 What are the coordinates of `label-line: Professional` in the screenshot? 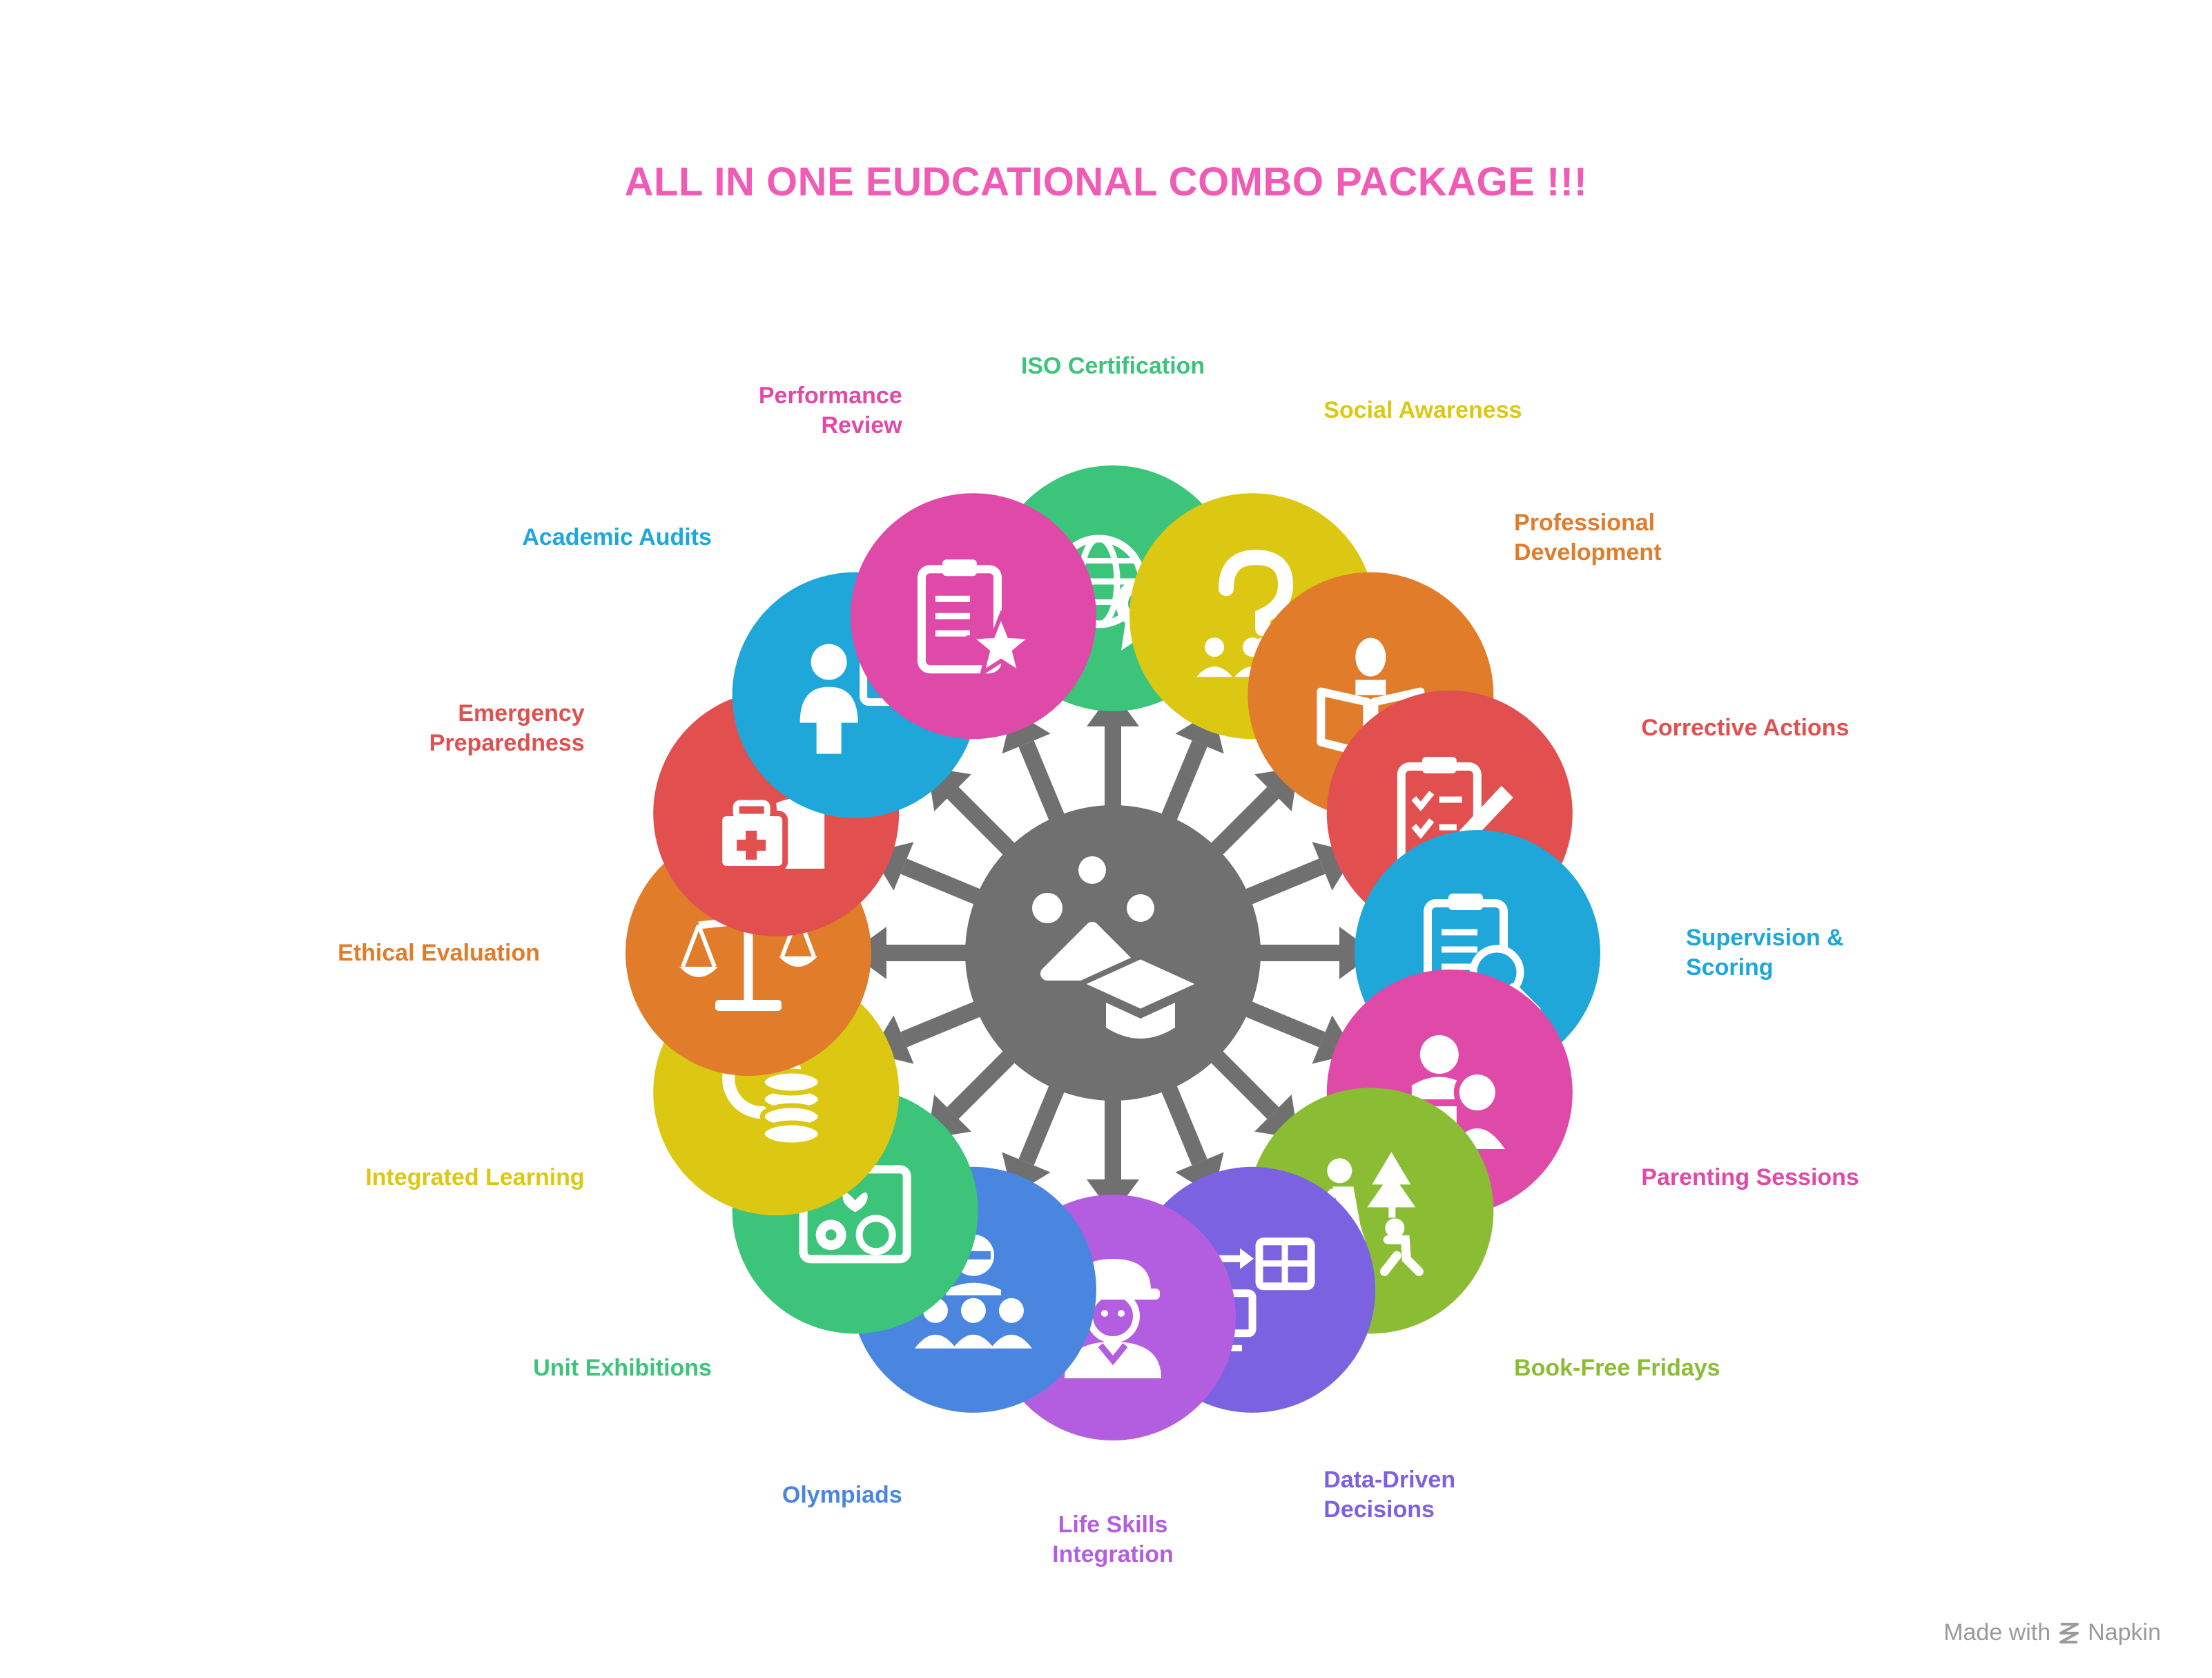 It's located at (1585, 522).